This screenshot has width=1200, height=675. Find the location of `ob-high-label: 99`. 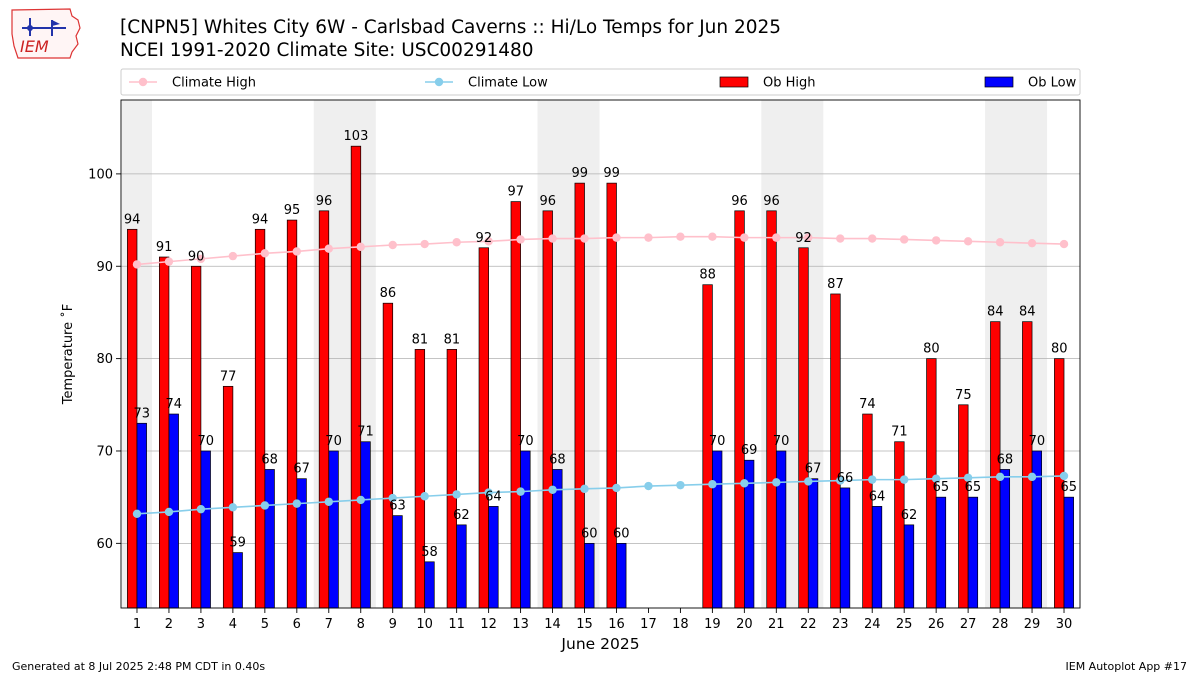

ob-high-label: 99 is located at coordinates (579, 173).